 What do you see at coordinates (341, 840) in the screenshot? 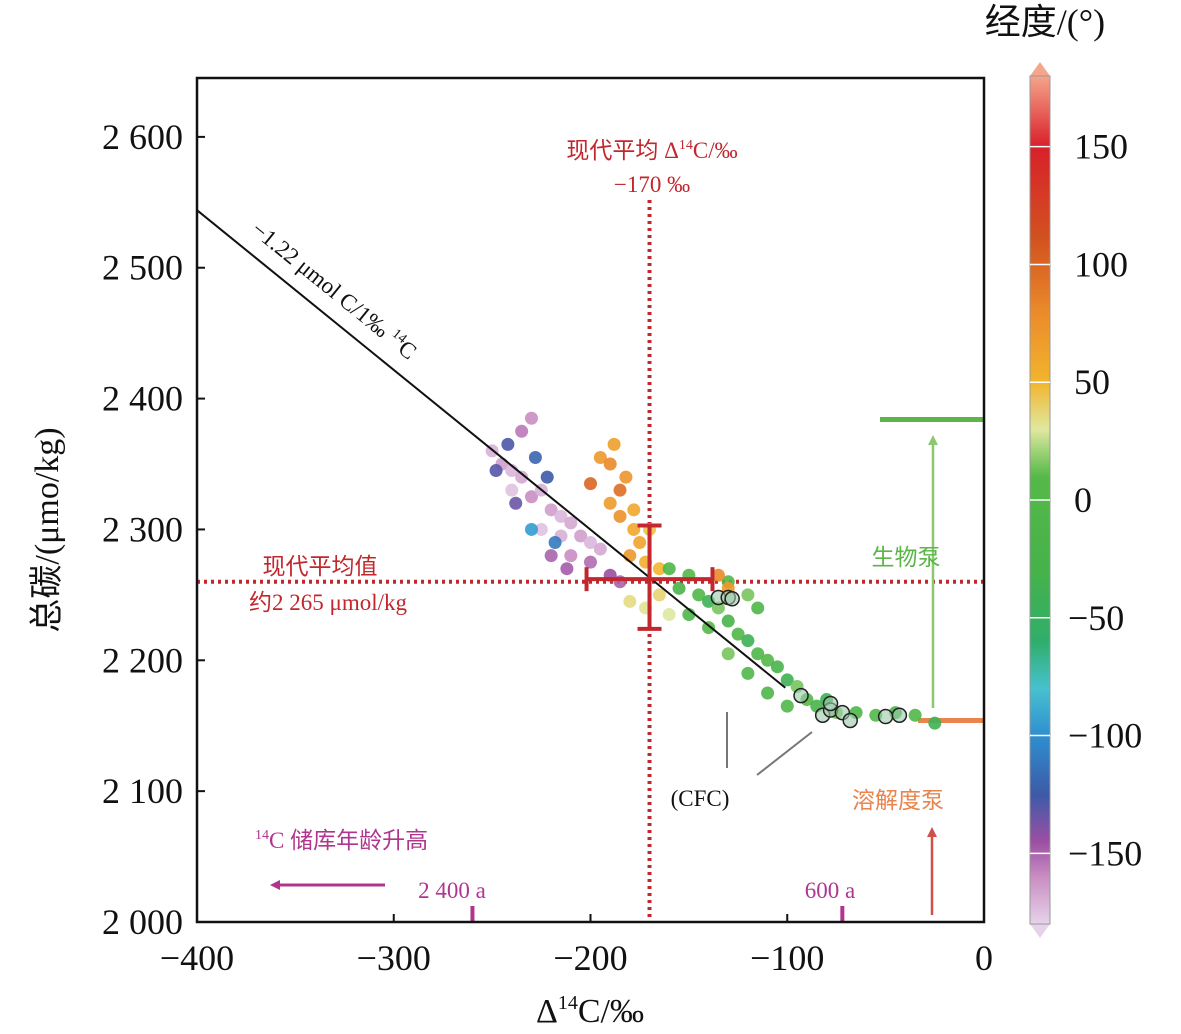
I see `annotation: 14C 储库年龄升高` at bounding box center [341, 840].